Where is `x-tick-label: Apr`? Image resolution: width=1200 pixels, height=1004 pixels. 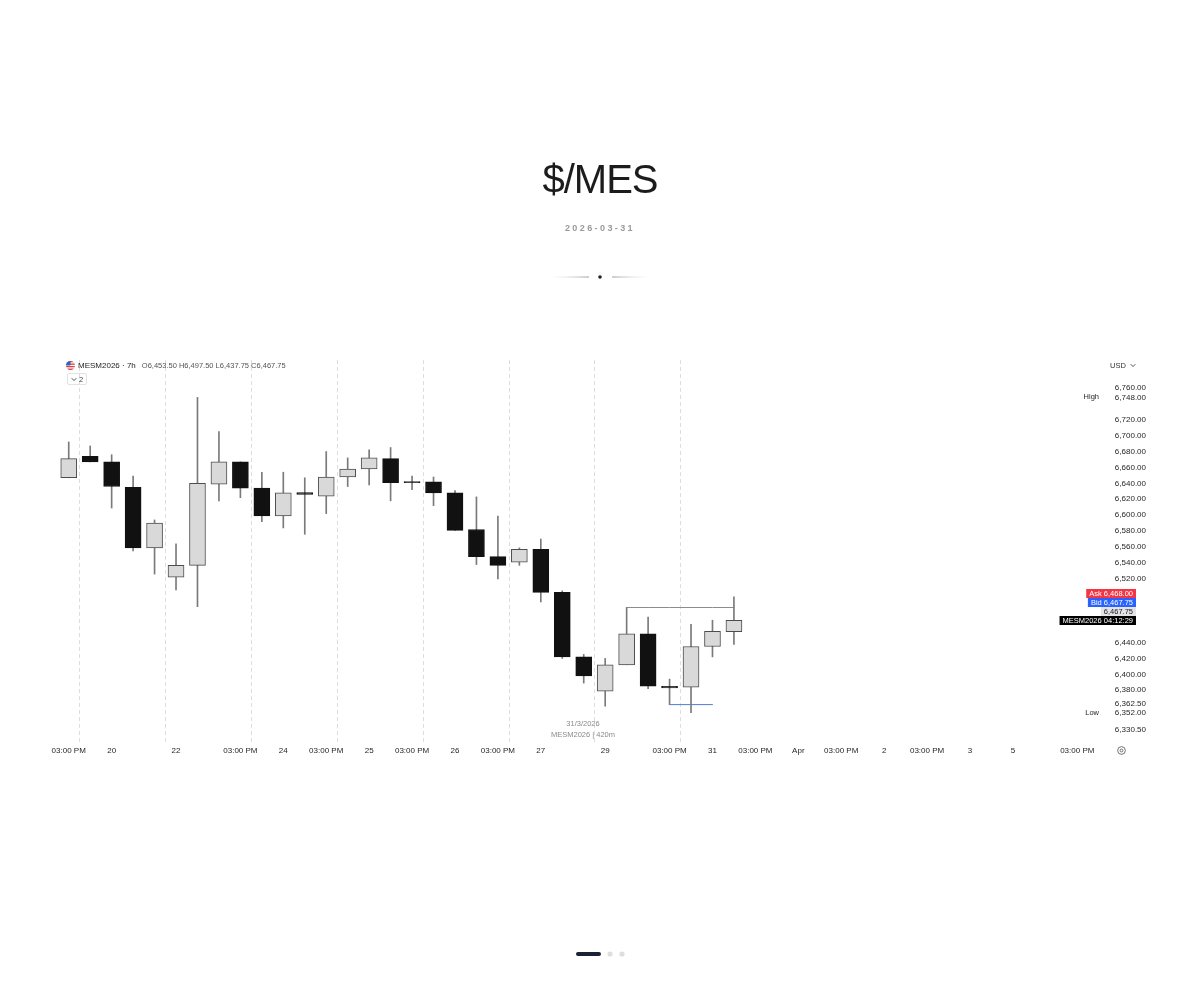 x-tick-label: Apr is located at coordinates (798, 750).